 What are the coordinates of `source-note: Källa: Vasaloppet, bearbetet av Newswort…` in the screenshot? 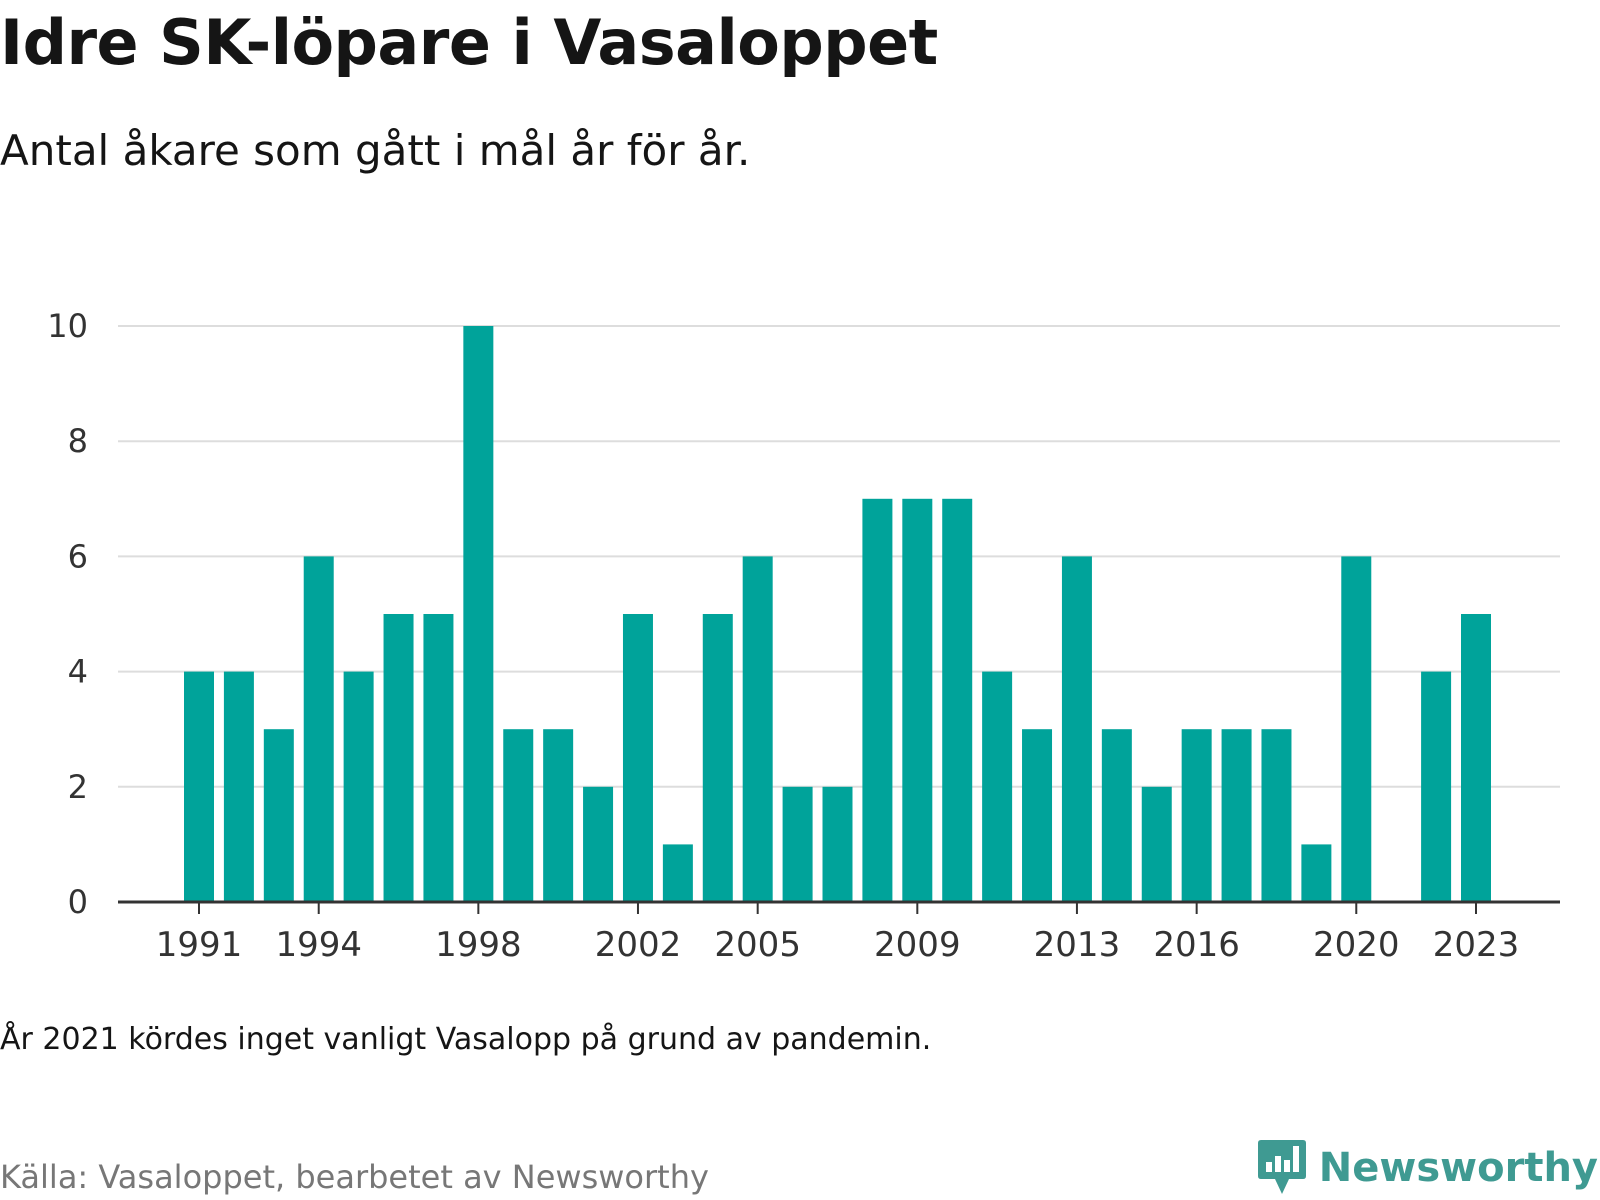 It's located at (354, 1177).